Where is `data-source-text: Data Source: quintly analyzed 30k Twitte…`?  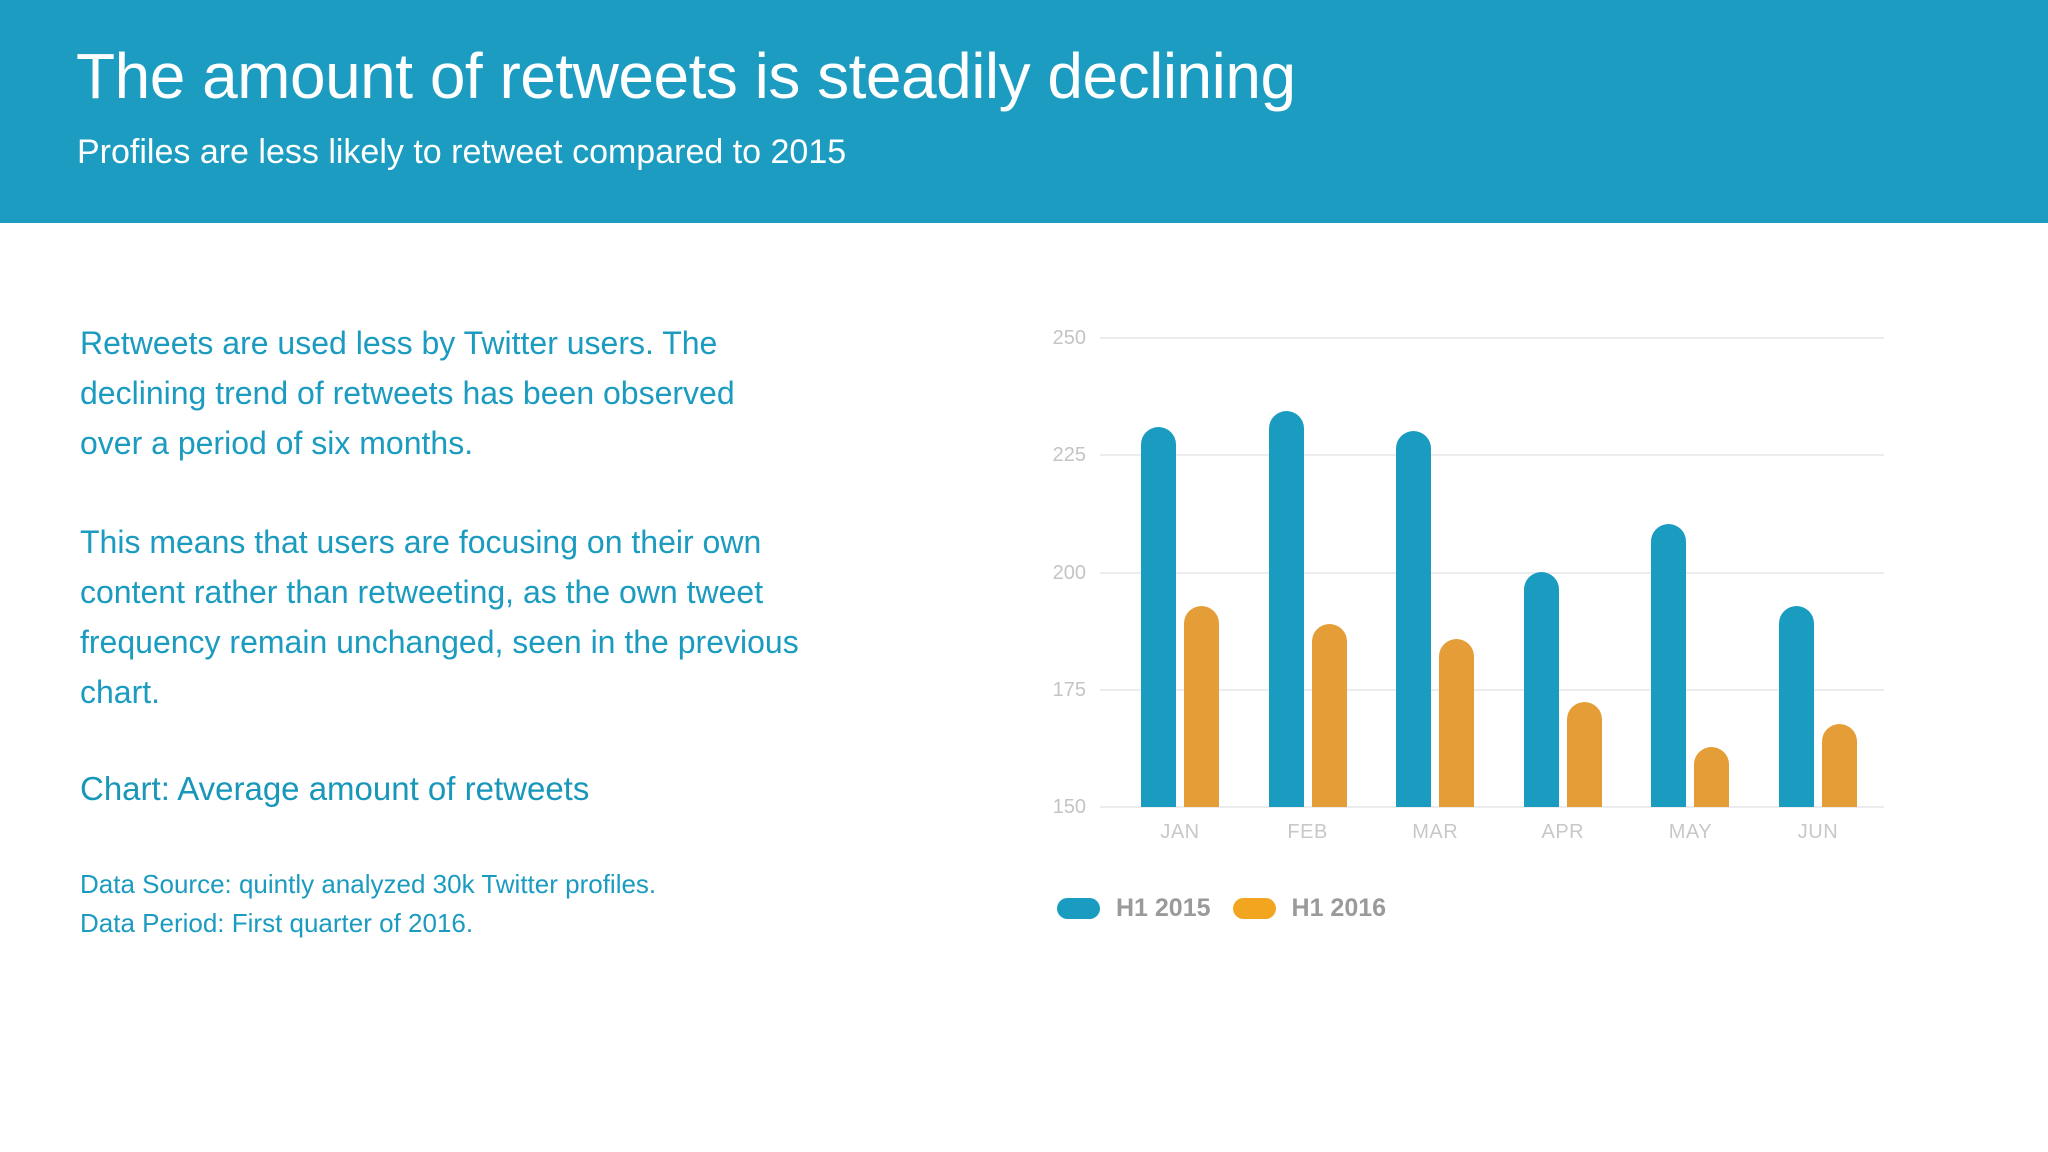
data-source-text: Data Source: quintly analyzed 30k Twitte… is located at coordinates (368, 884).